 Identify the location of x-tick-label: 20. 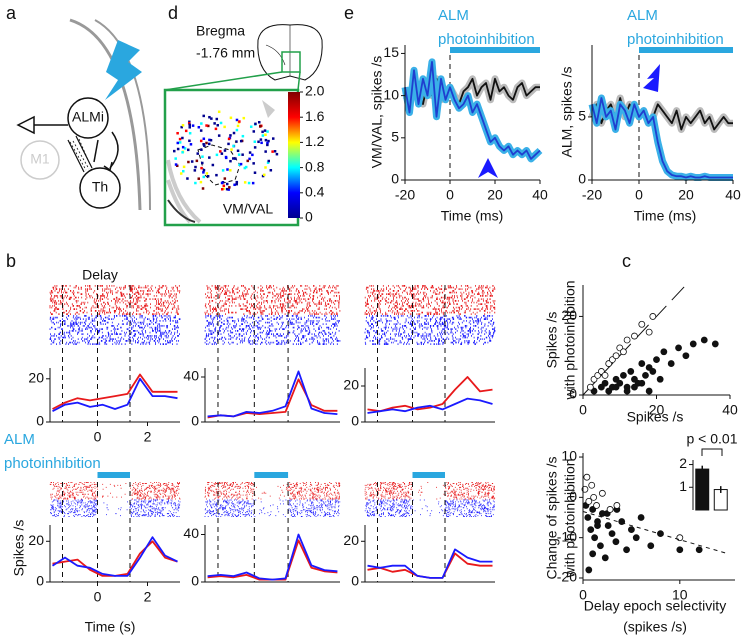
(657, 410).